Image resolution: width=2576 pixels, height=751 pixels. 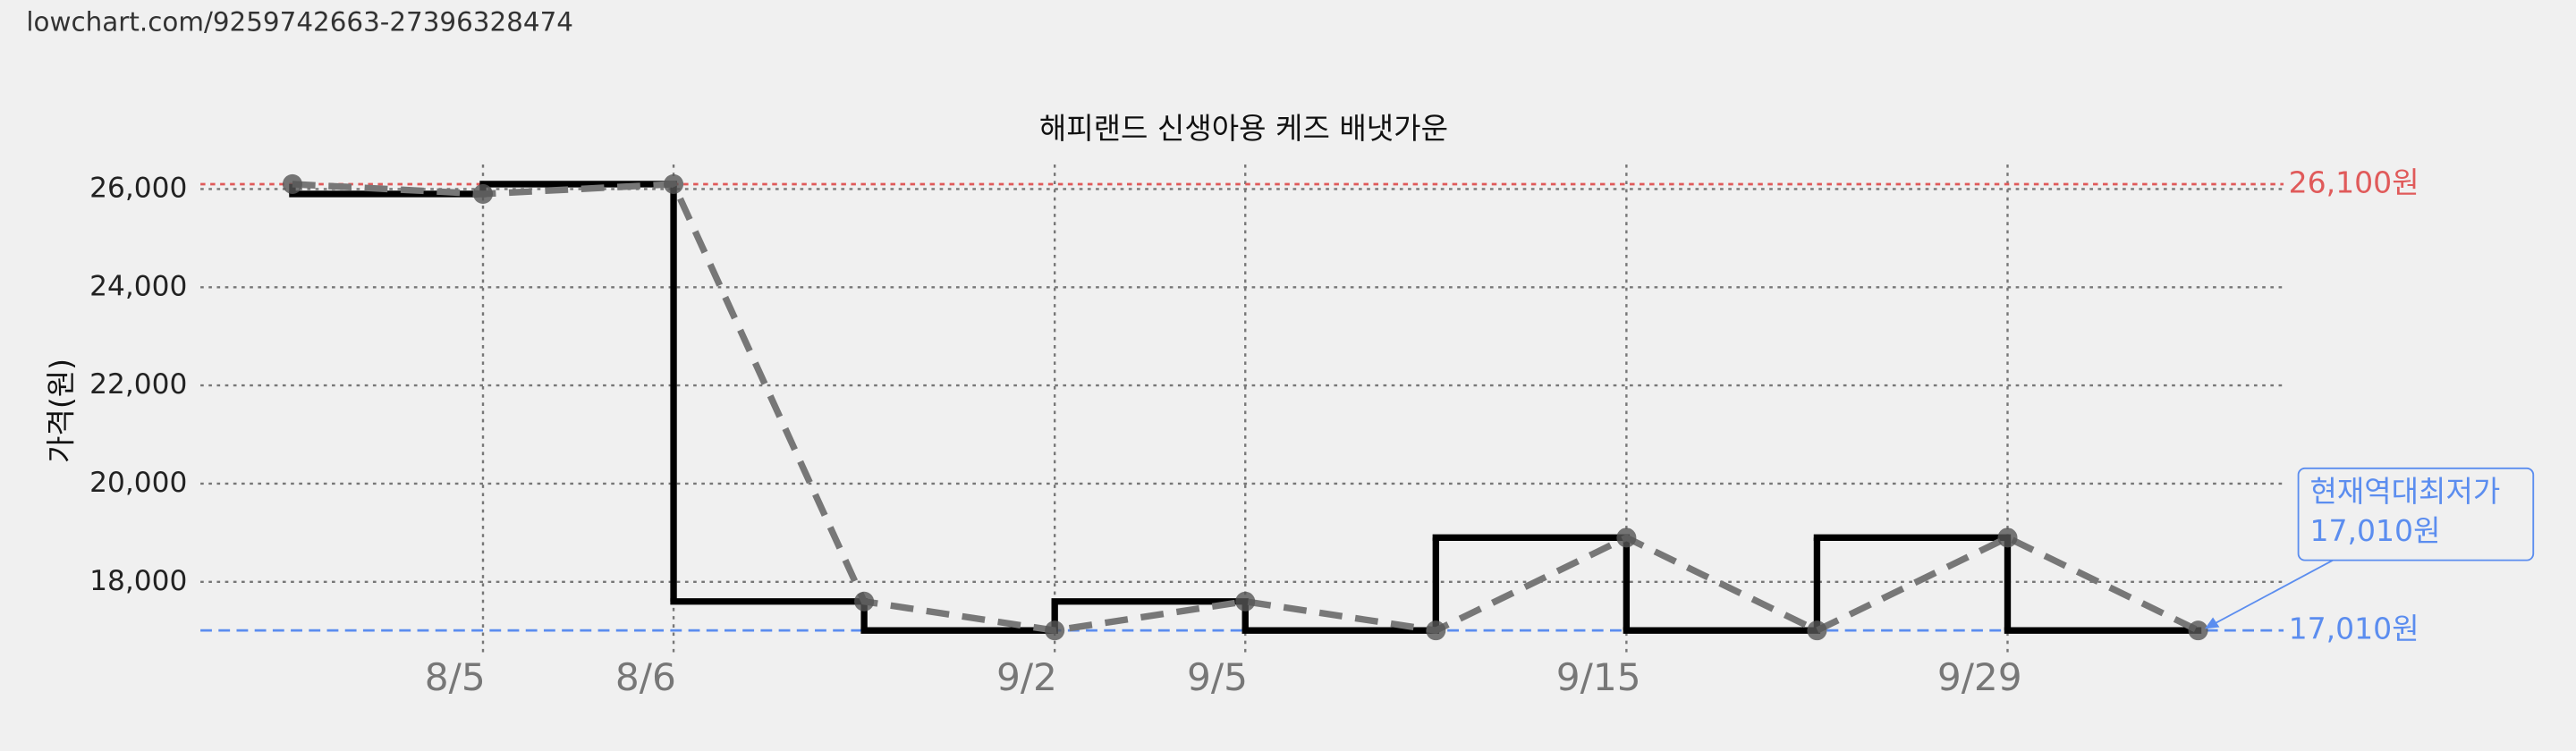 I want to click on annotation-box, so click(x=2416, y=514).